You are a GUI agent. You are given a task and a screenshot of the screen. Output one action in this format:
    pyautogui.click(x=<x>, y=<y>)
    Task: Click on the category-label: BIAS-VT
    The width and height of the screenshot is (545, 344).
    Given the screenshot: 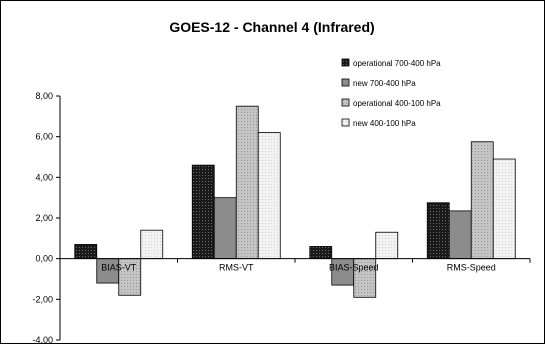 What is the action you would take?
    pyautogui.click(x=119, y=268)
    